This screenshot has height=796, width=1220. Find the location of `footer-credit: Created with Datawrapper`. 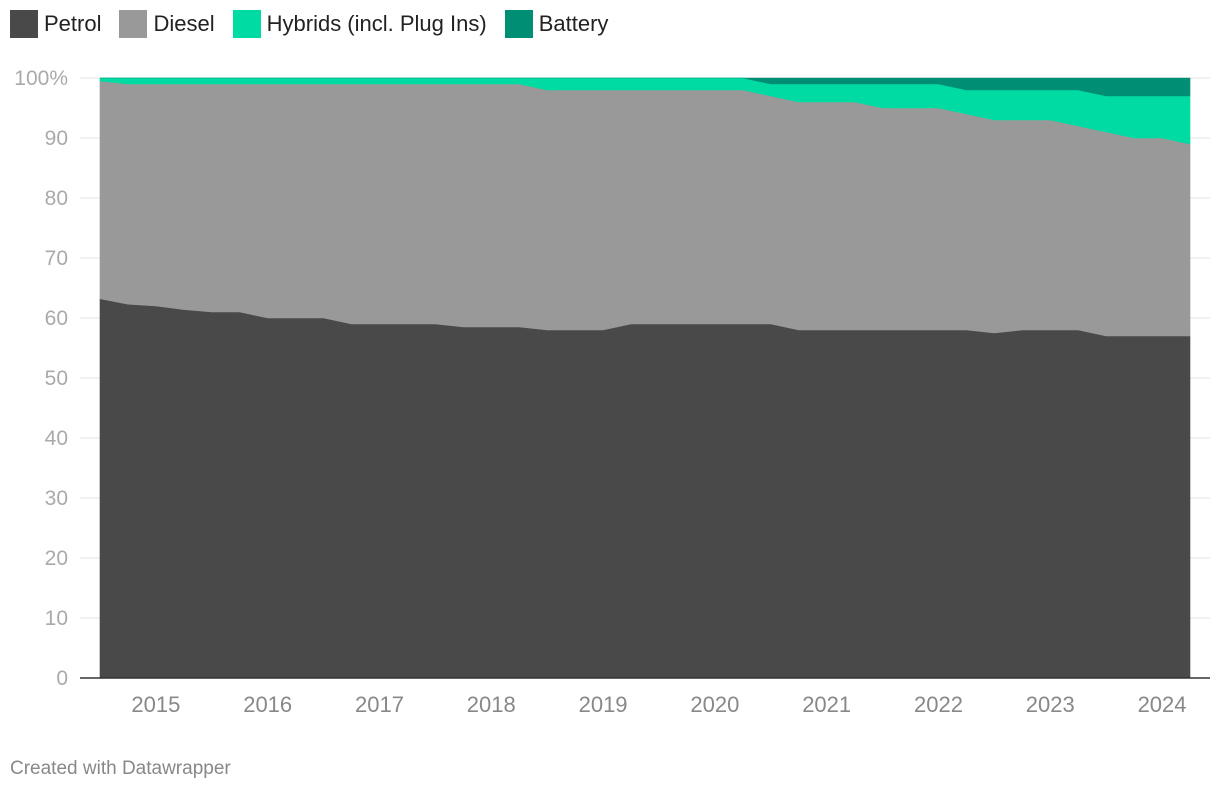

footer-credit: Created with Datawrapper is located at coordinates (120, 768).